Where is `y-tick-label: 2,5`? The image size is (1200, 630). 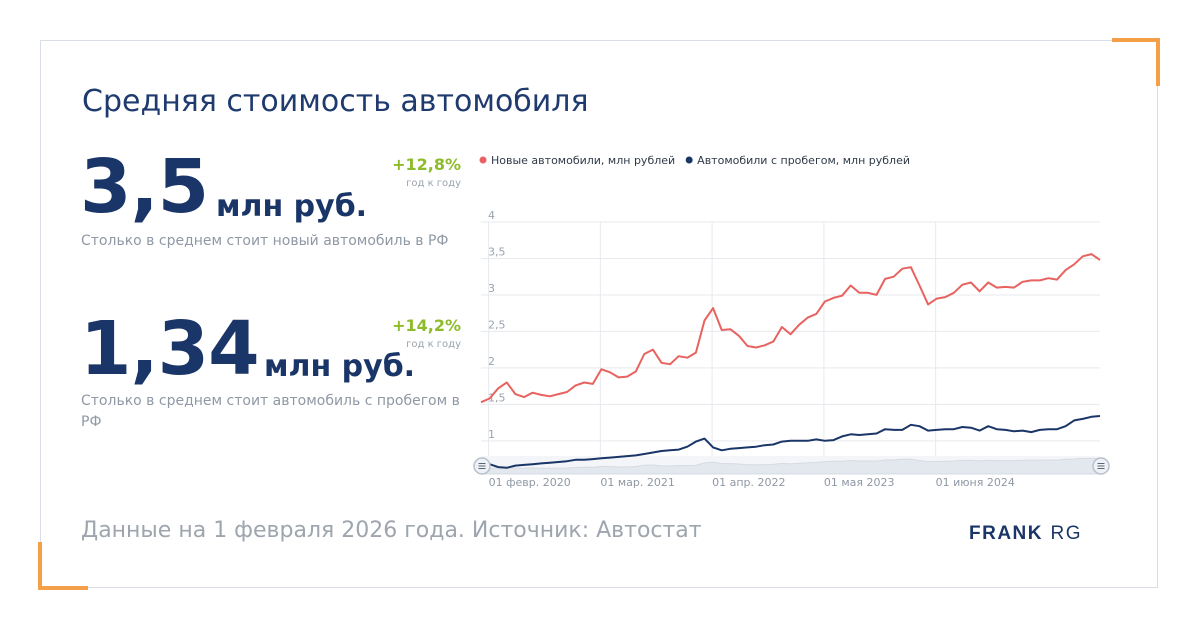 y-tick-label: 2,5 is located at coordinates (497, 324).